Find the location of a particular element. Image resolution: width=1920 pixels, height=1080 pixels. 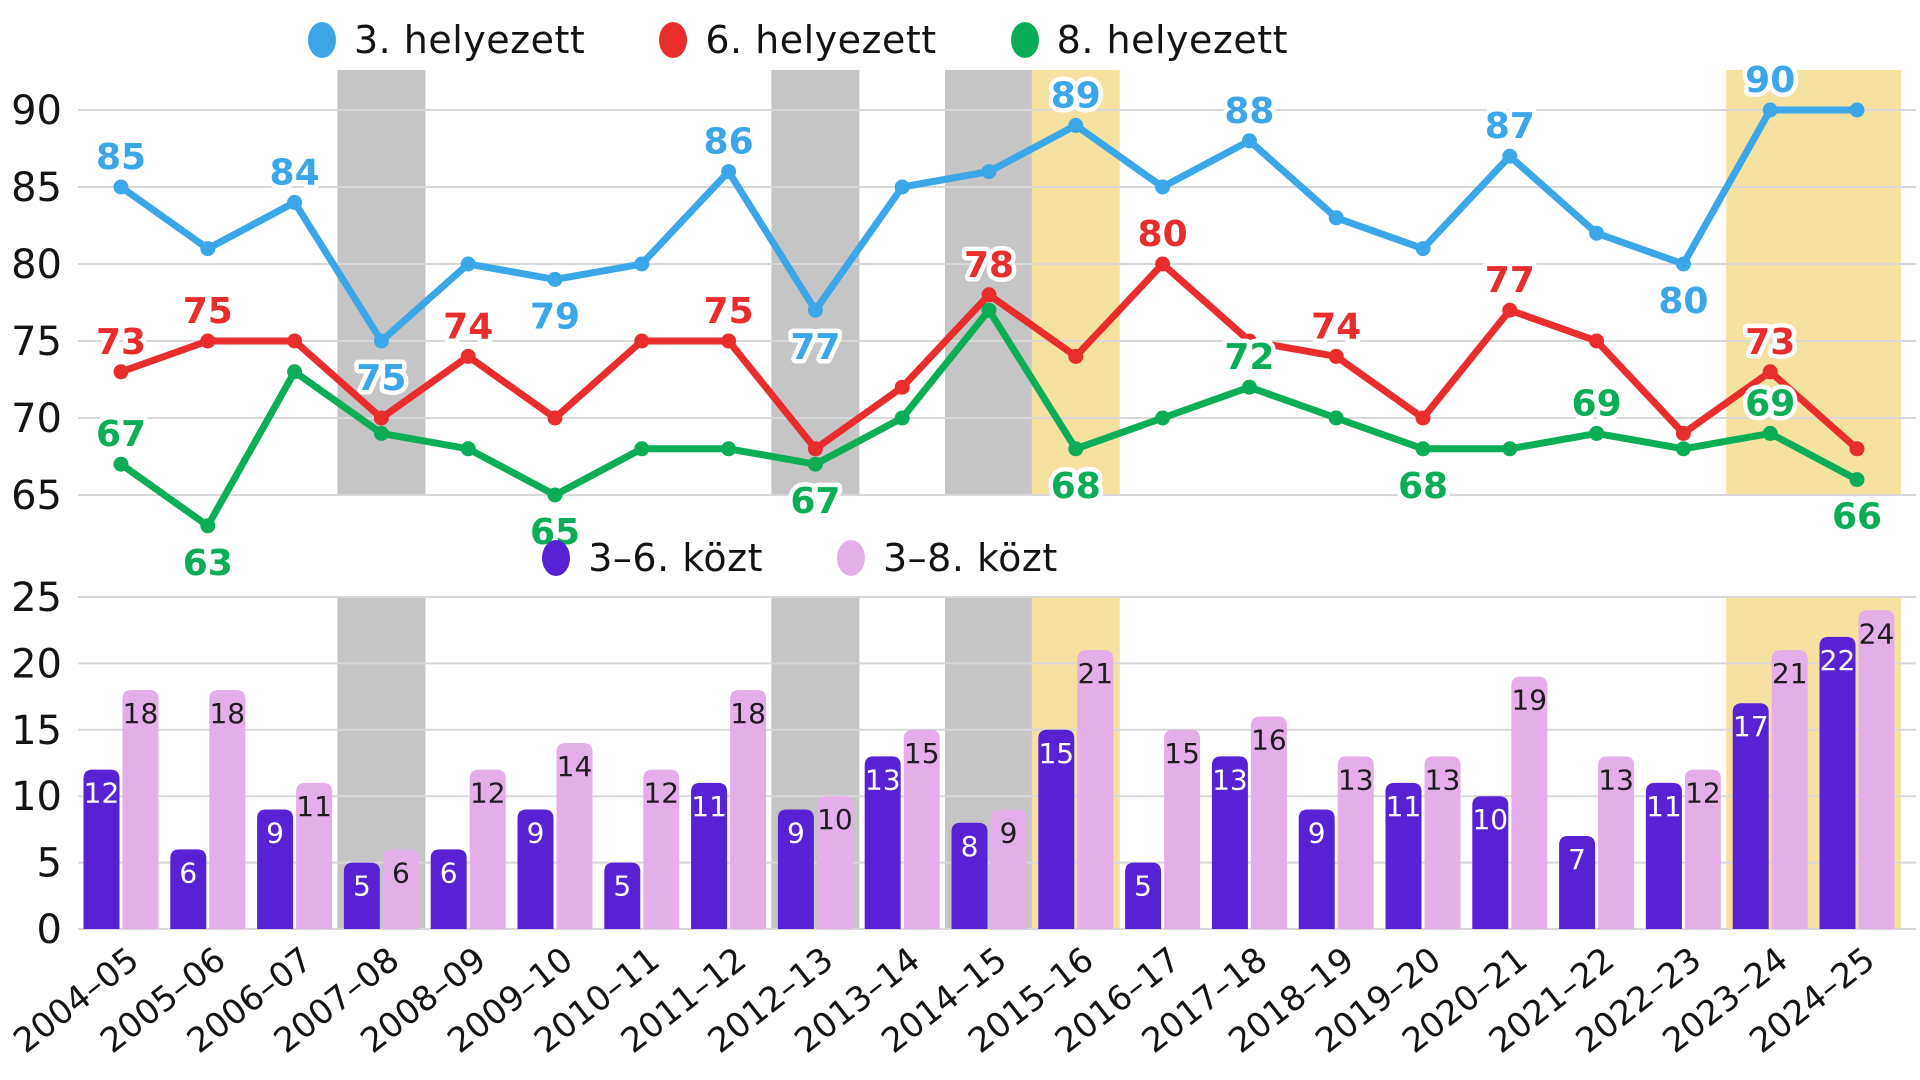

bar-value-label: 6 is located at coordinates (401, 872).